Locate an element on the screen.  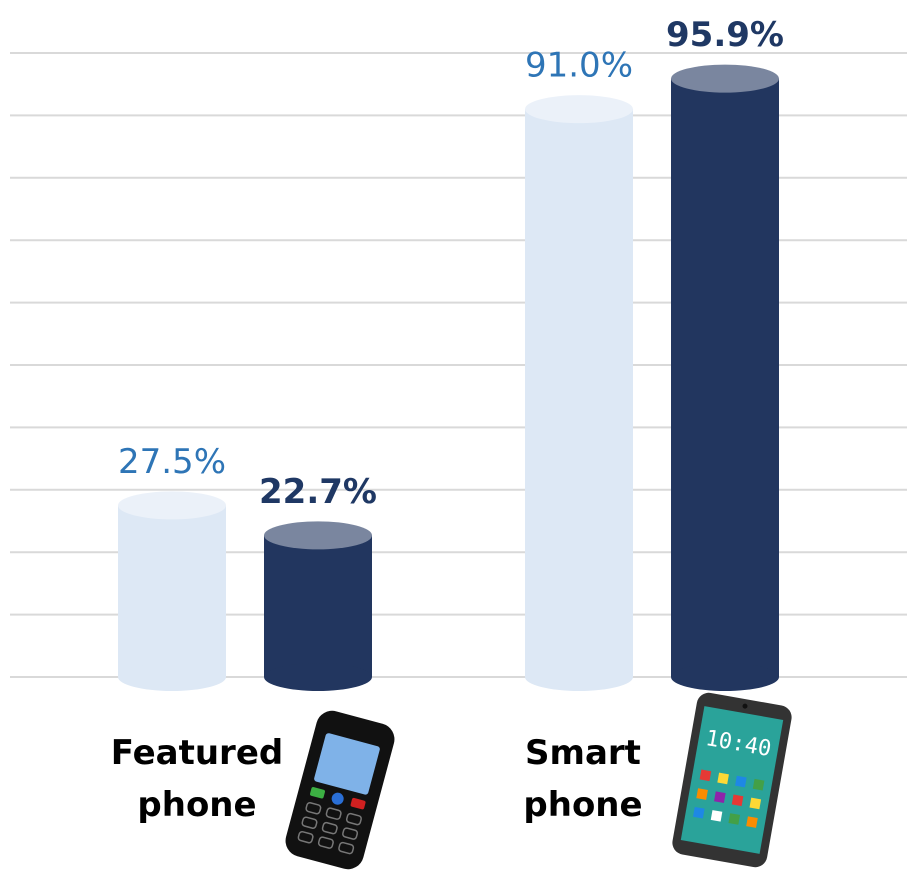
x-tick-label: Featured phone is located at coordinates (197, 779).